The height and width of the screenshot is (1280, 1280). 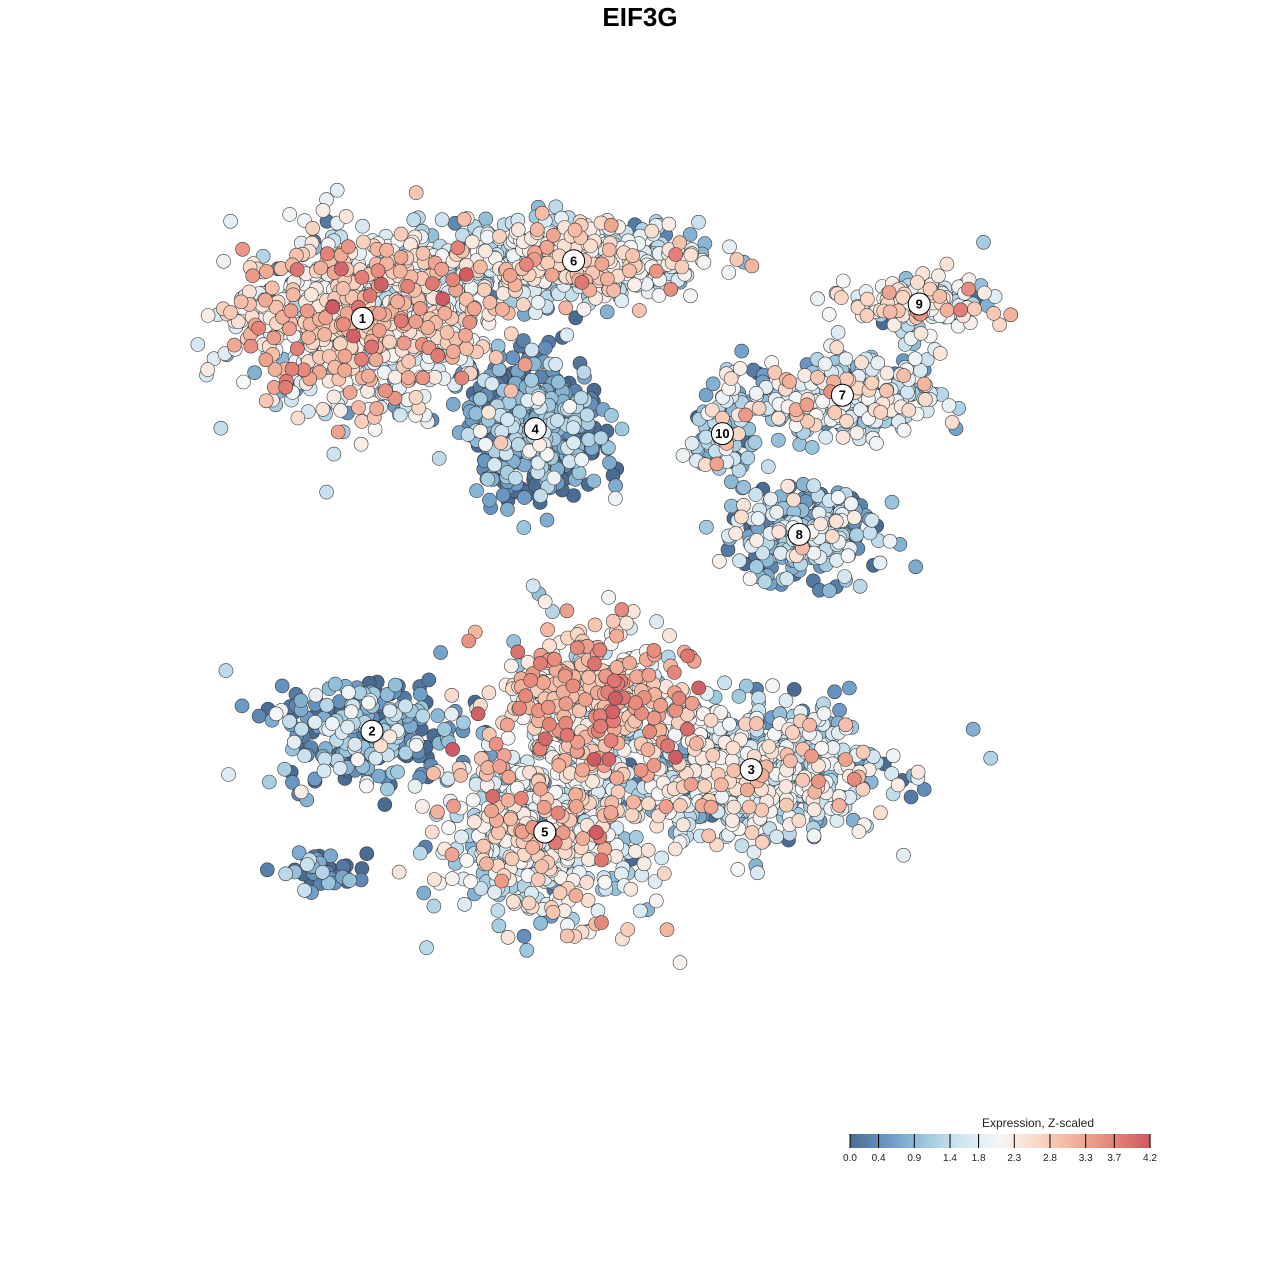 I want to click on cluster-label-text: 6, so click(x=573, y=260).